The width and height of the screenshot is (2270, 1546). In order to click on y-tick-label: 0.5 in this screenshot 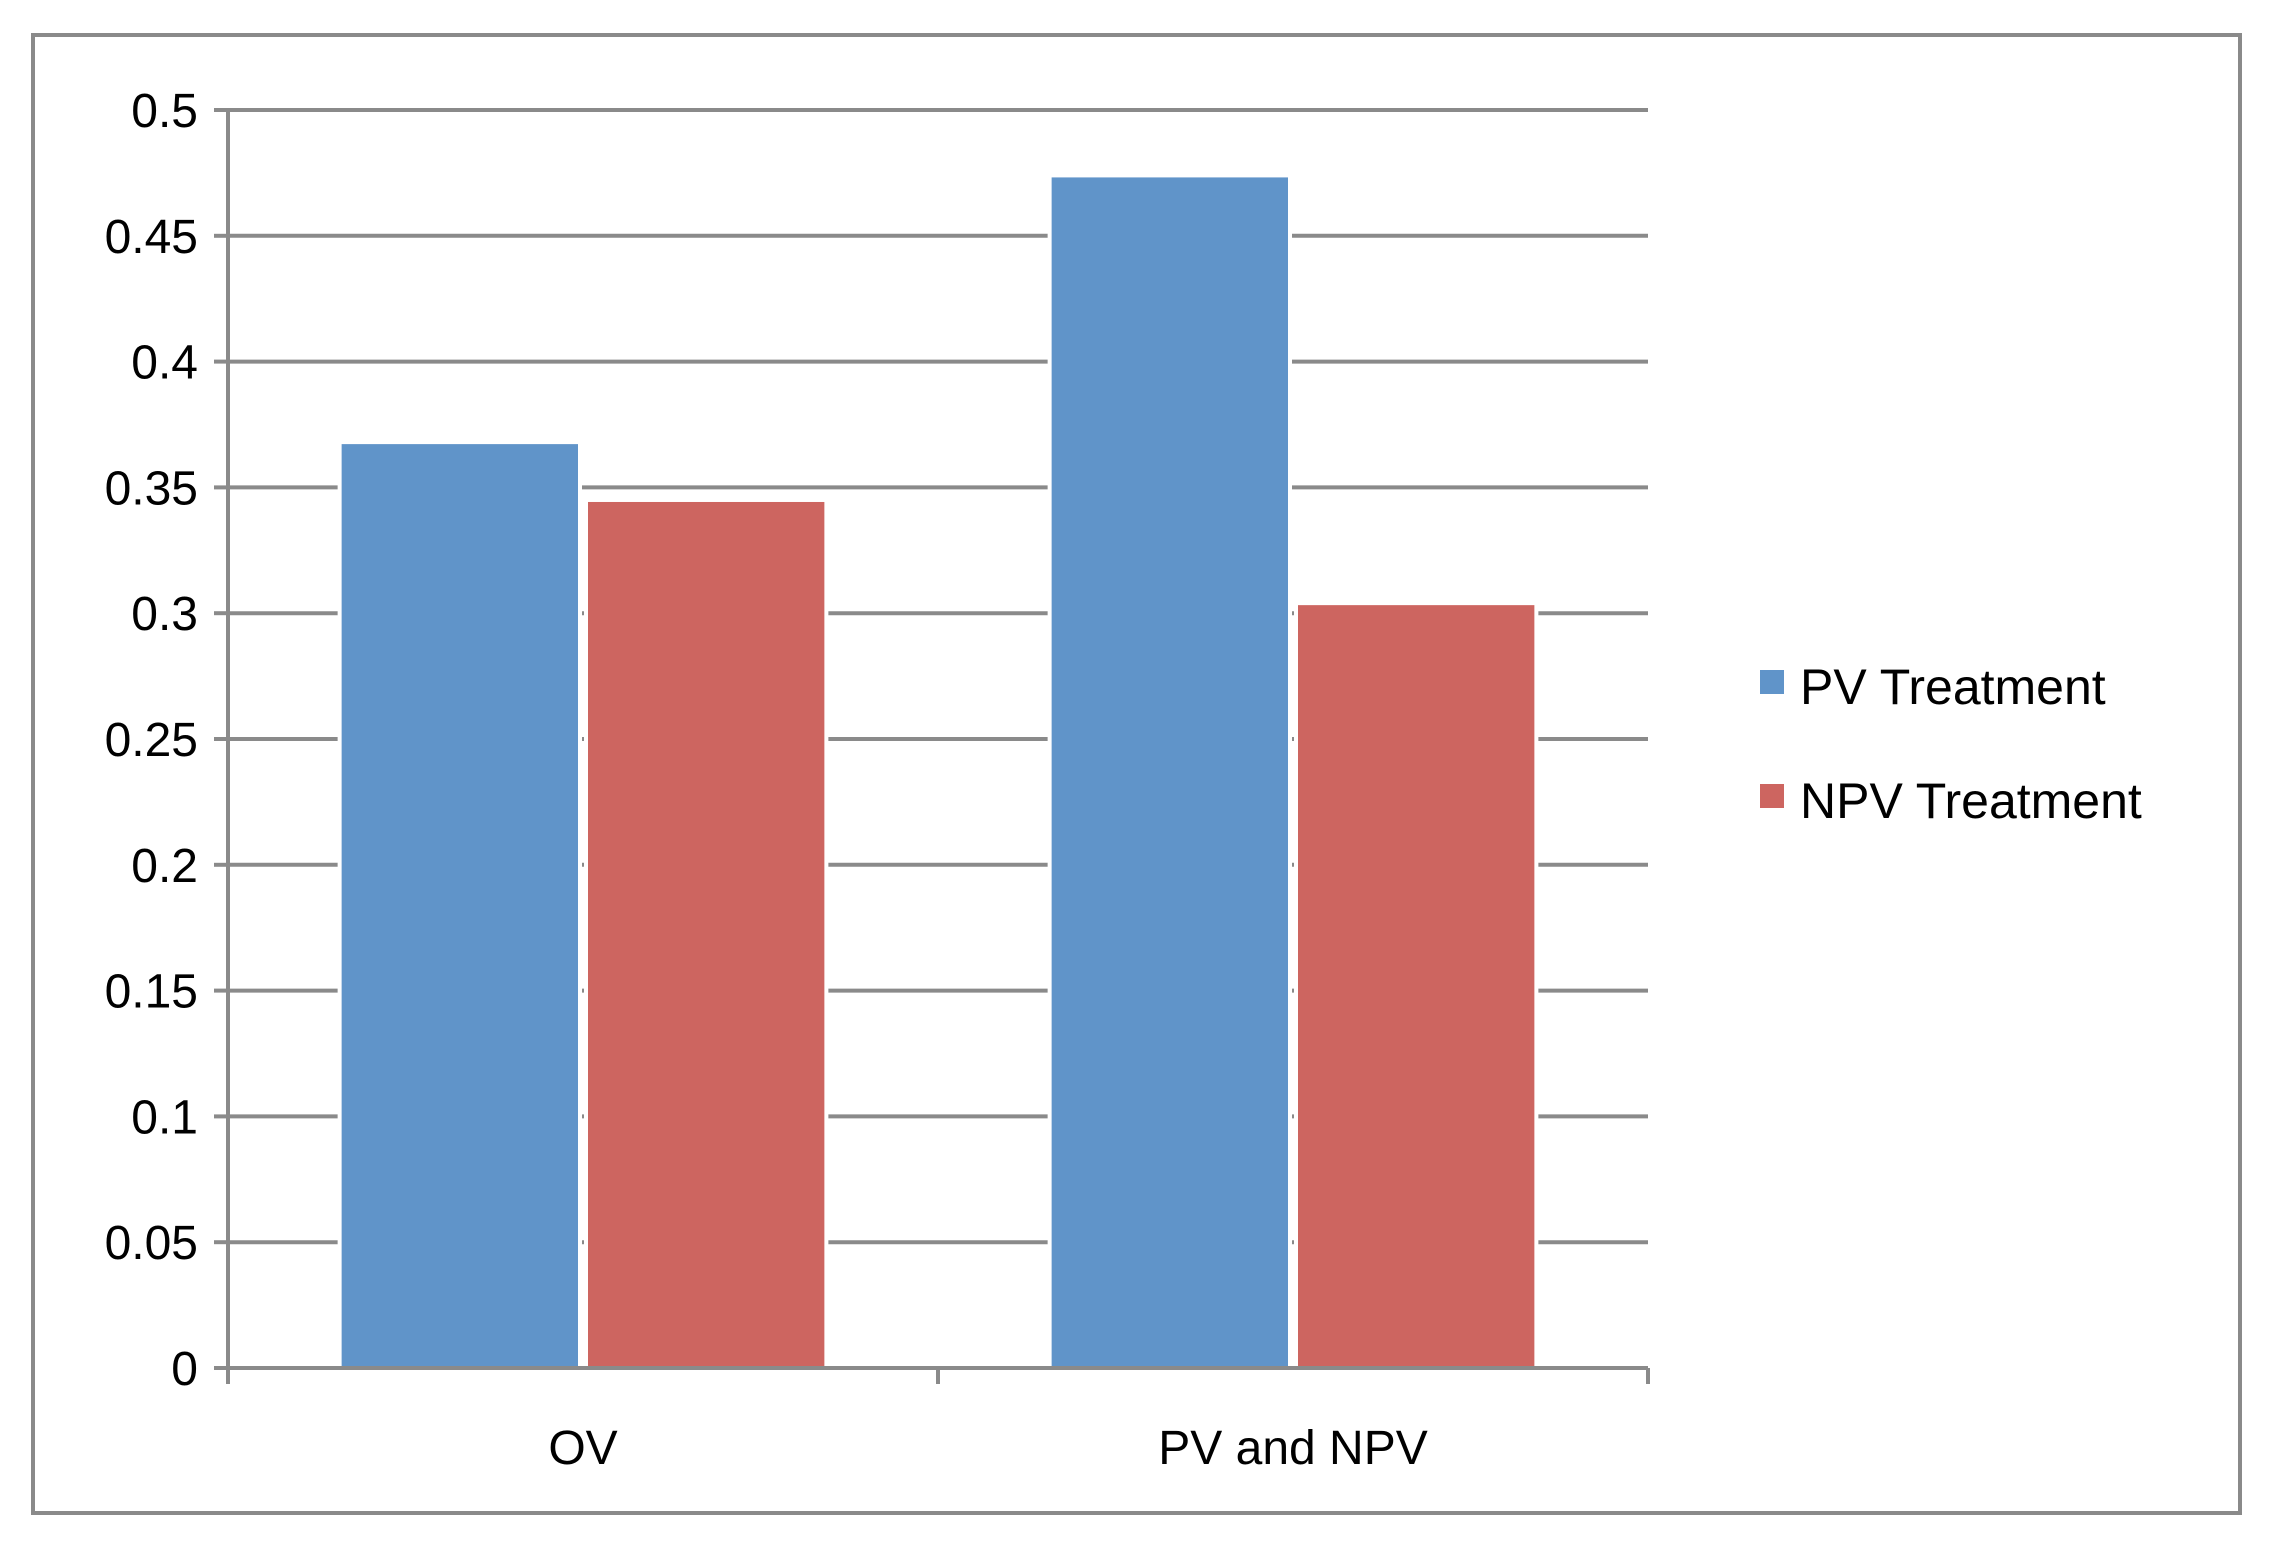, I will do `click(164, 111)`.